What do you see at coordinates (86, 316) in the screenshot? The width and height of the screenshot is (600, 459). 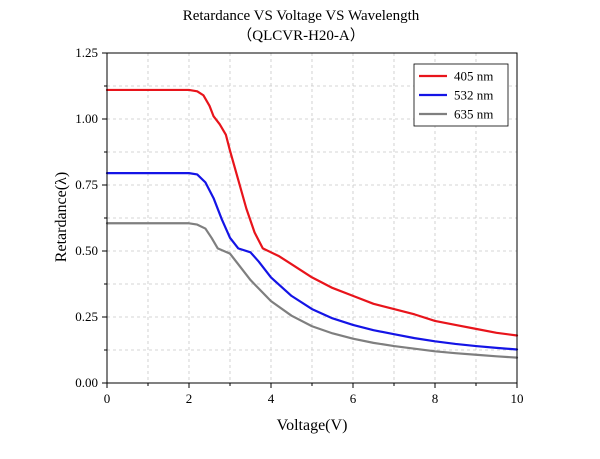 I see `y-tick-label: 0.25` at bounding box center [86, 316].